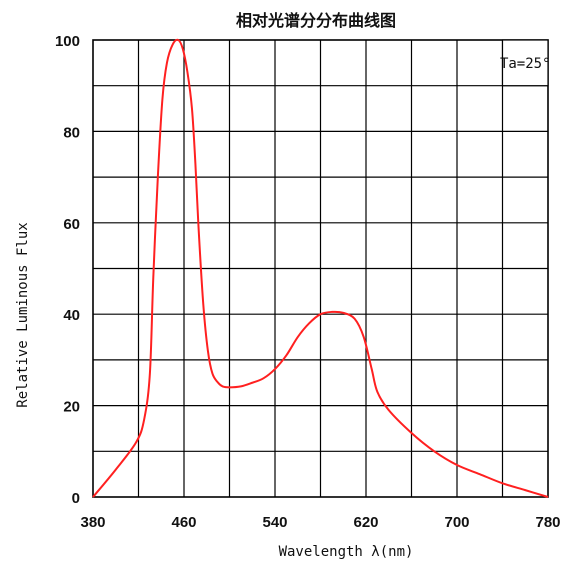 The height and width of the screenshot is (565, 564). What do you see at coordinates (92, 522) in the screenshot?
I see `x-tick-label: 380` at bounding box center [92, 522].